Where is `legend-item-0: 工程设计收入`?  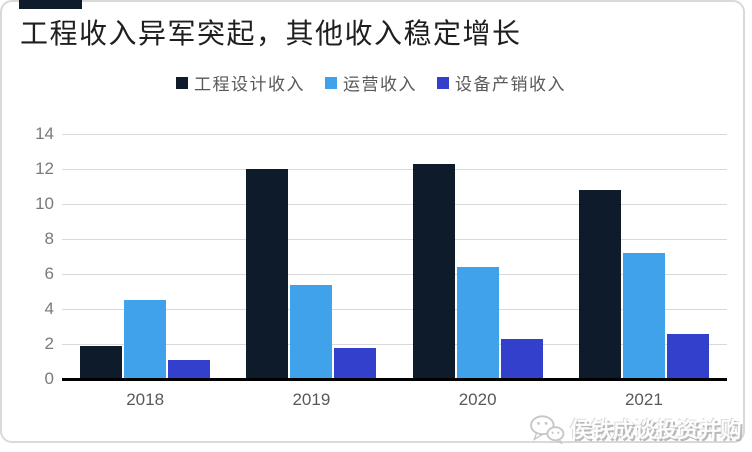 legend-item-0: 工程设计收入 is located at coordinates (240, 82).